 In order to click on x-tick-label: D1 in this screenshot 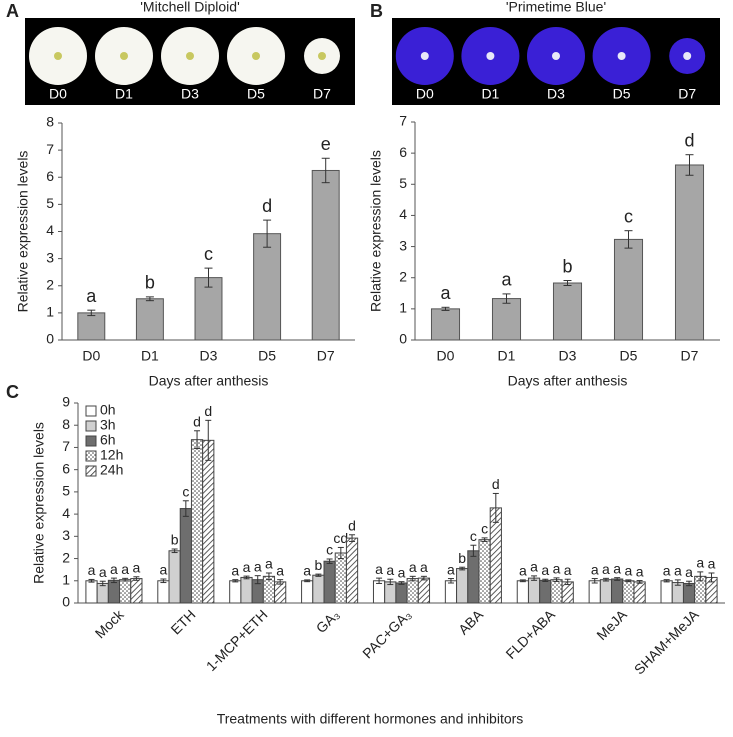, I will do `click(507, 356)`.